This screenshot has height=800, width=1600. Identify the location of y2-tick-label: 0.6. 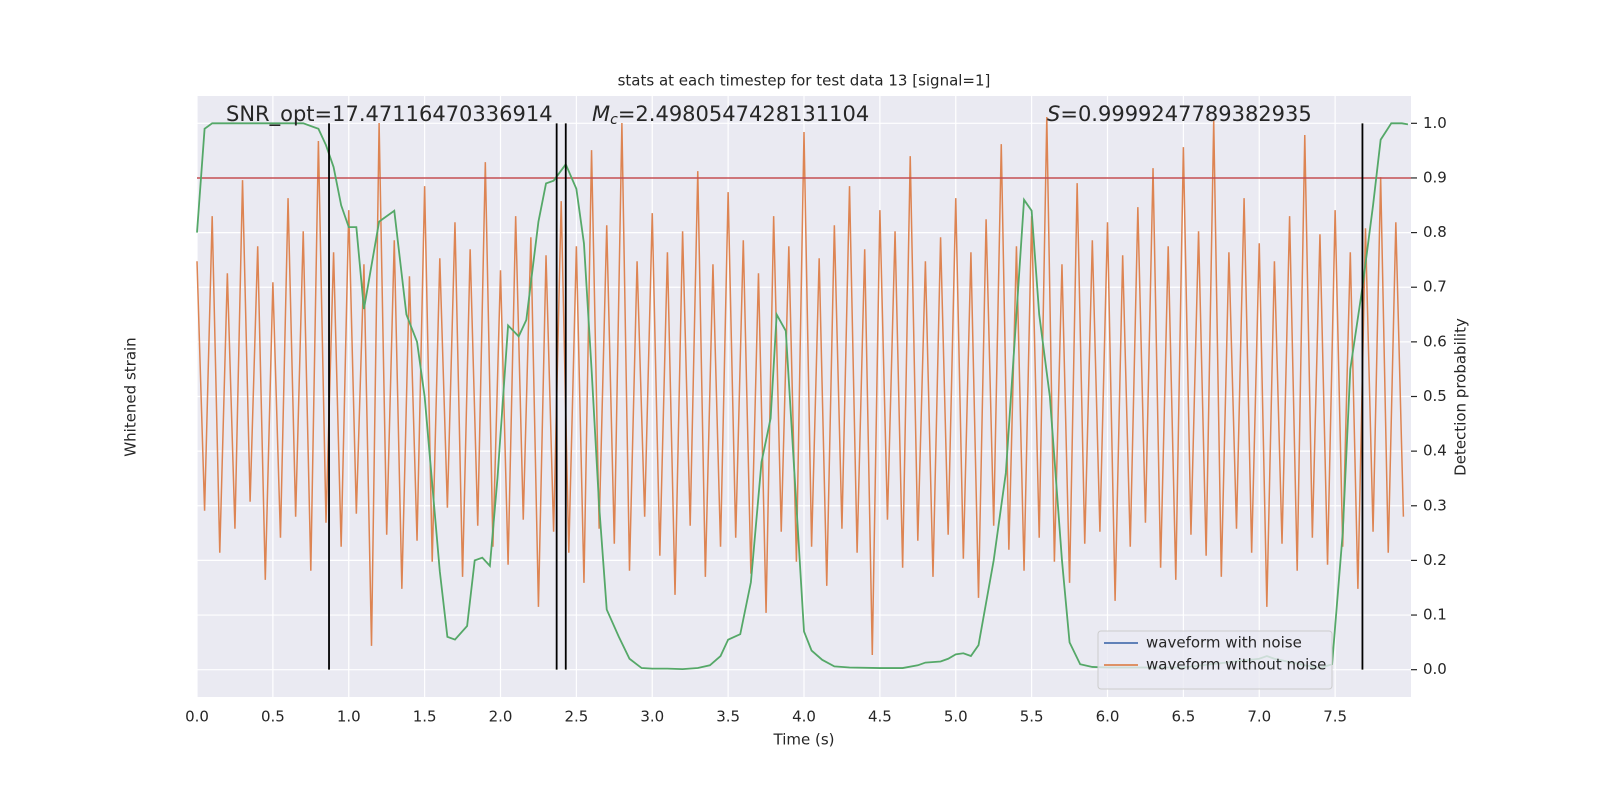
(1435, 341).